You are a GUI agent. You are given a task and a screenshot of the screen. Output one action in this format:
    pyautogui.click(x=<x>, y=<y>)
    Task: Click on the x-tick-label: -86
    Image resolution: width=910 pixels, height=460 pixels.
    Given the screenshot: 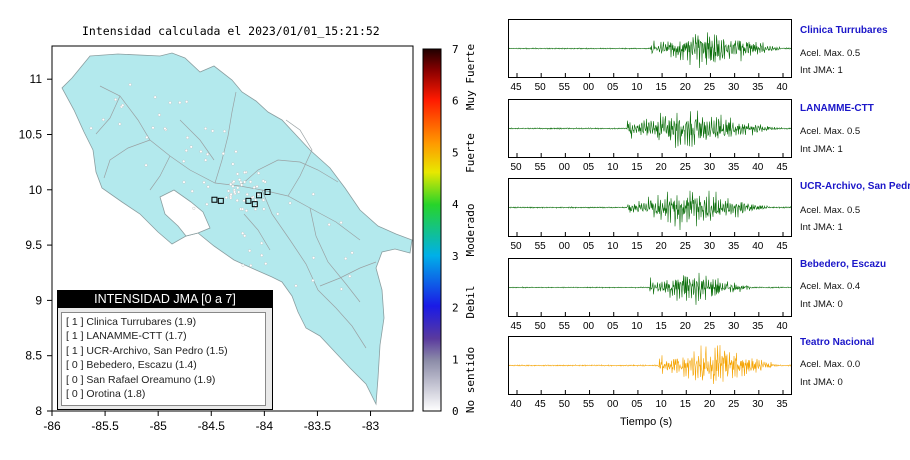 What is the action you would take?
    pyautogui.click(x=52, y=426)
    